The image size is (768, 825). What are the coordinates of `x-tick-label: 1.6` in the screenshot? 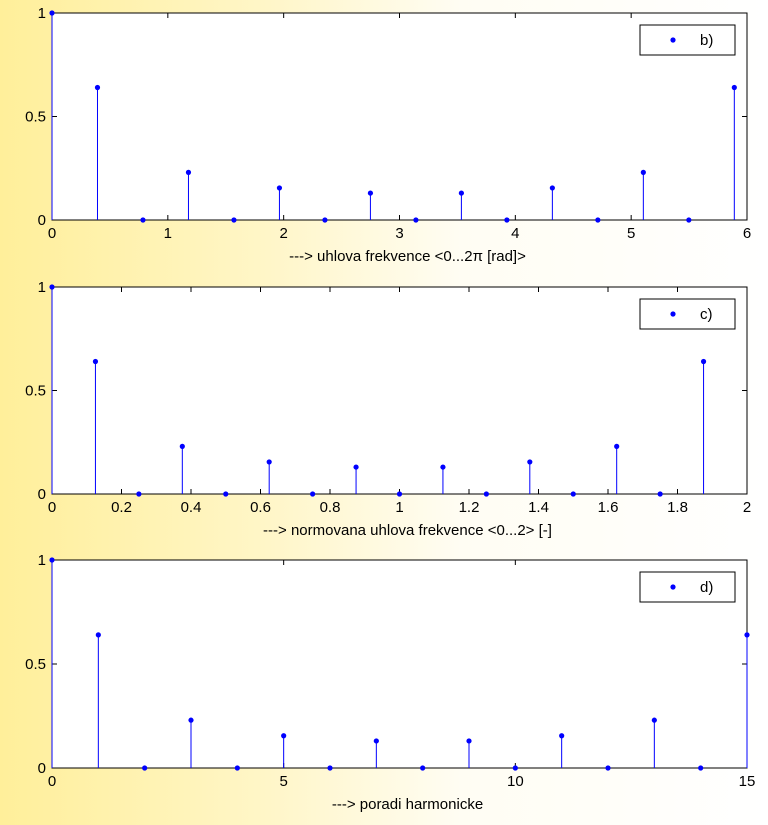 It's located at (608, 507).